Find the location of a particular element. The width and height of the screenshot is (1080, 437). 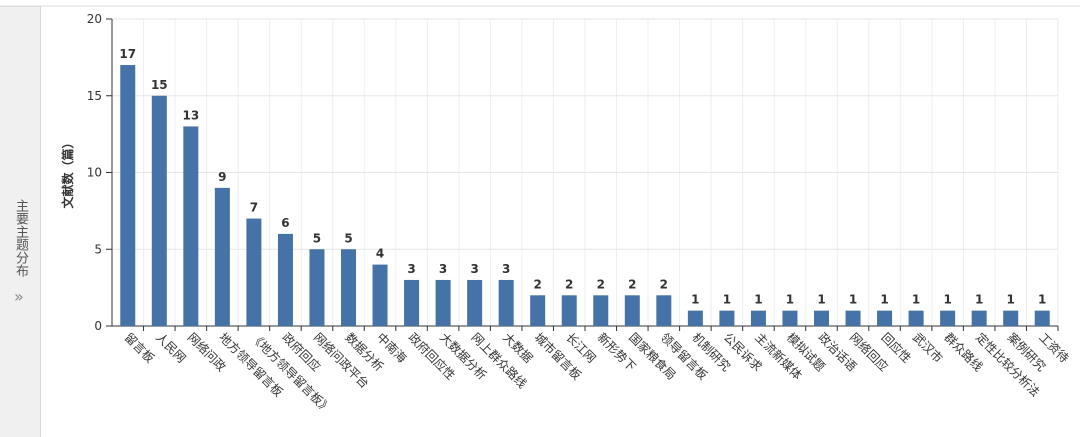

y-tick-label: 10 is located at coordinates (94, 173).